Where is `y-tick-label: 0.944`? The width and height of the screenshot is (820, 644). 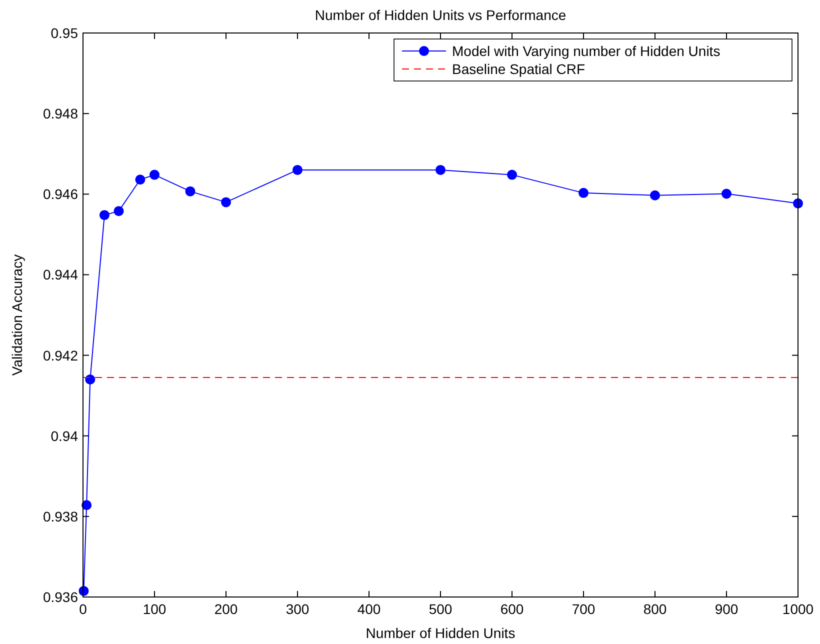
y-tick-label: 0.944 is located at coordinates (60, 274).